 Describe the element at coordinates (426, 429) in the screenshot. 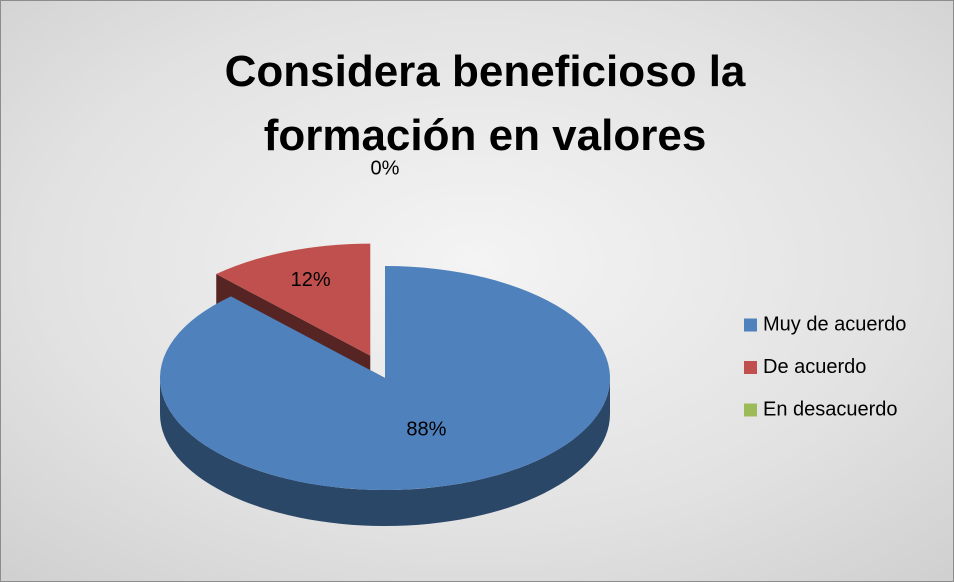

I see `data-label: 88%` at that location.